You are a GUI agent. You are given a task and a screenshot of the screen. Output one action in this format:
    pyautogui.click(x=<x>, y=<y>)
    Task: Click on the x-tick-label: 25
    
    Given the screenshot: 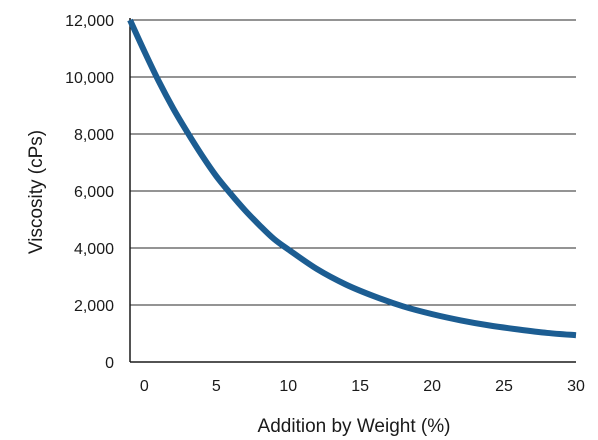 What is the action you would take?
    pyautogui.click(x=504, y=386)
    